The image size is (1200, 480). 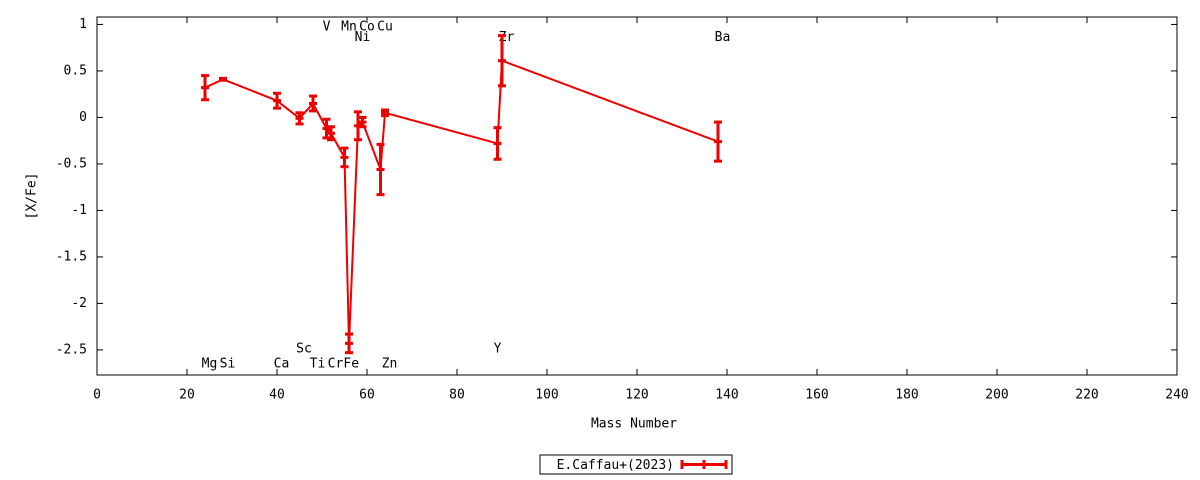 What do you see at coordinates (79, 303) in the screenshot?
I see `y-tick-label: -2` at bounding box center [79, 303].